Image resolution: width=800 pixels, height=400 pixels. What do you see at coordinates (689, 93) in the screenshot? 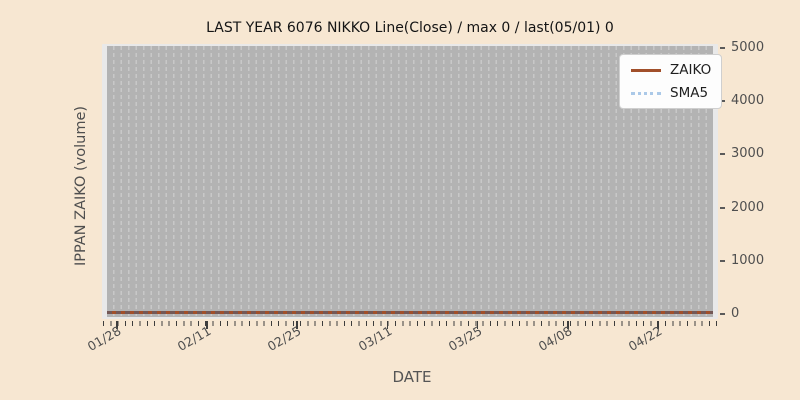
I see `legend-item-label: SMA5` at bounding box center [689, 93].